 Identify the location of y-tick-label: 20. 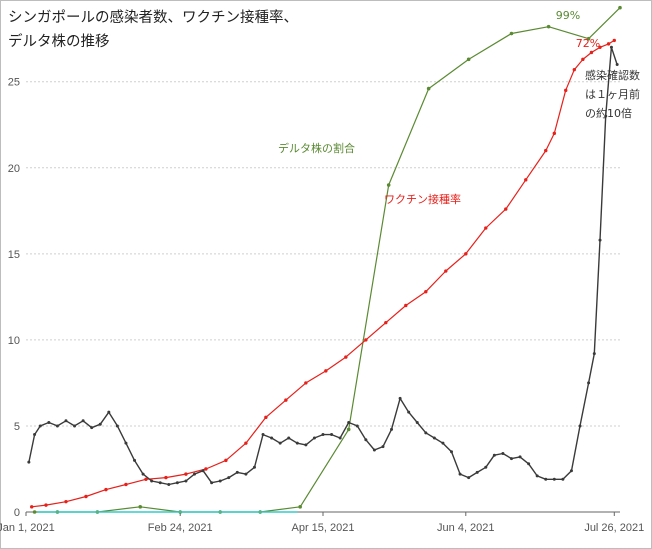
(14, 169).